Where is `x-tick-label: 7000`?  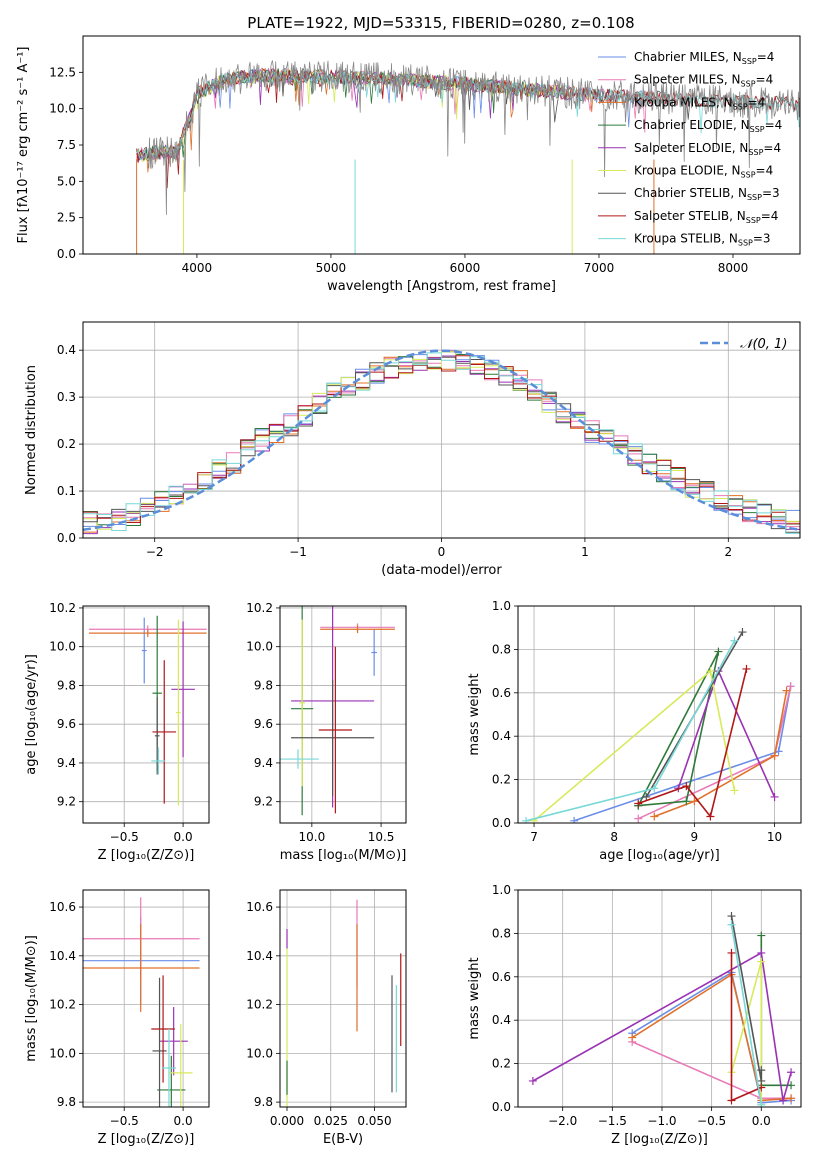 x-tick-label: 7000 is located at coordinates (599, 268).